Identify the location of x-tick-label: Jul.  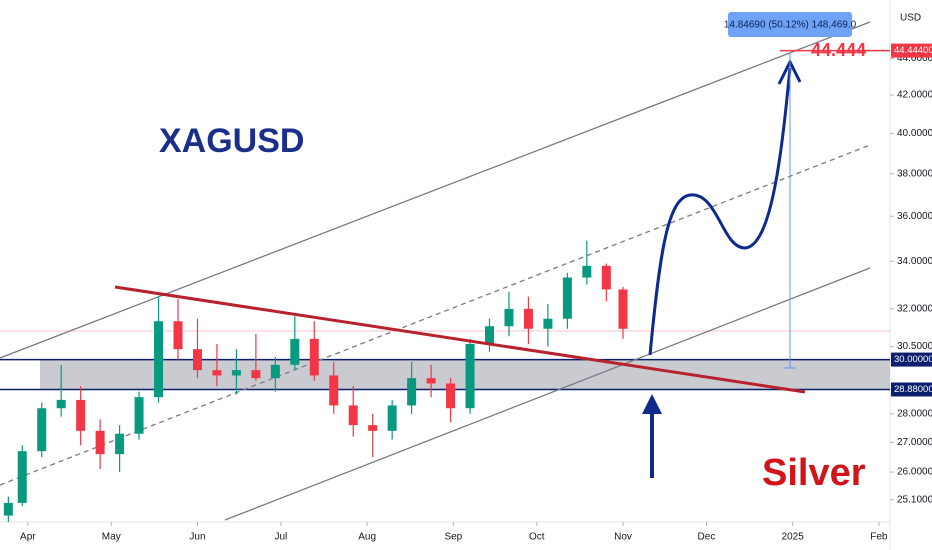
(281, 537).